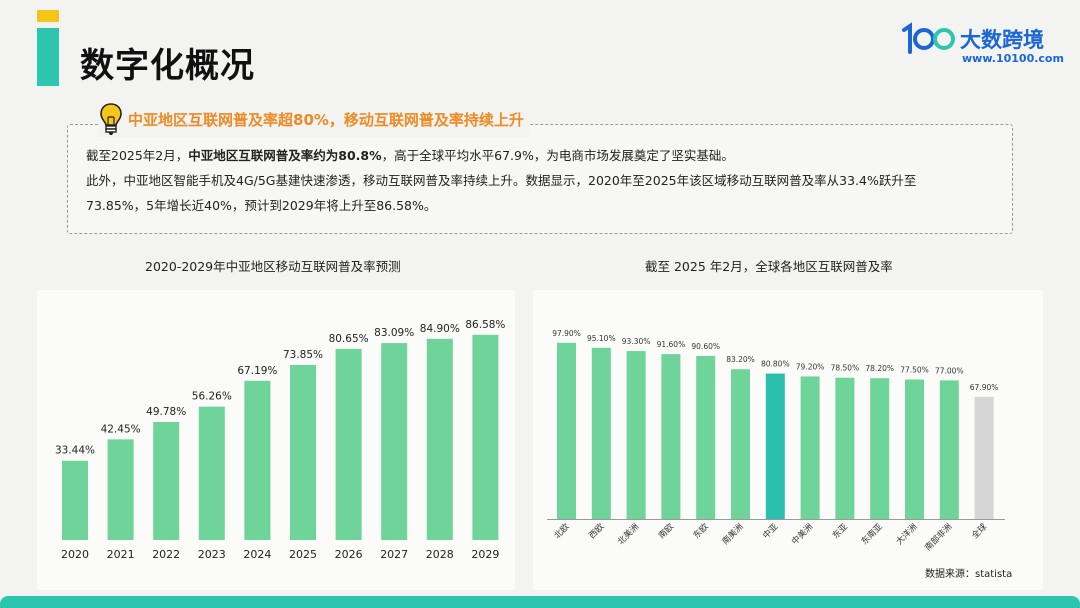 The width and height of the screenshot is (1080, 608). I want to click on data-label-2021: 42.45%, so click(121, 429).